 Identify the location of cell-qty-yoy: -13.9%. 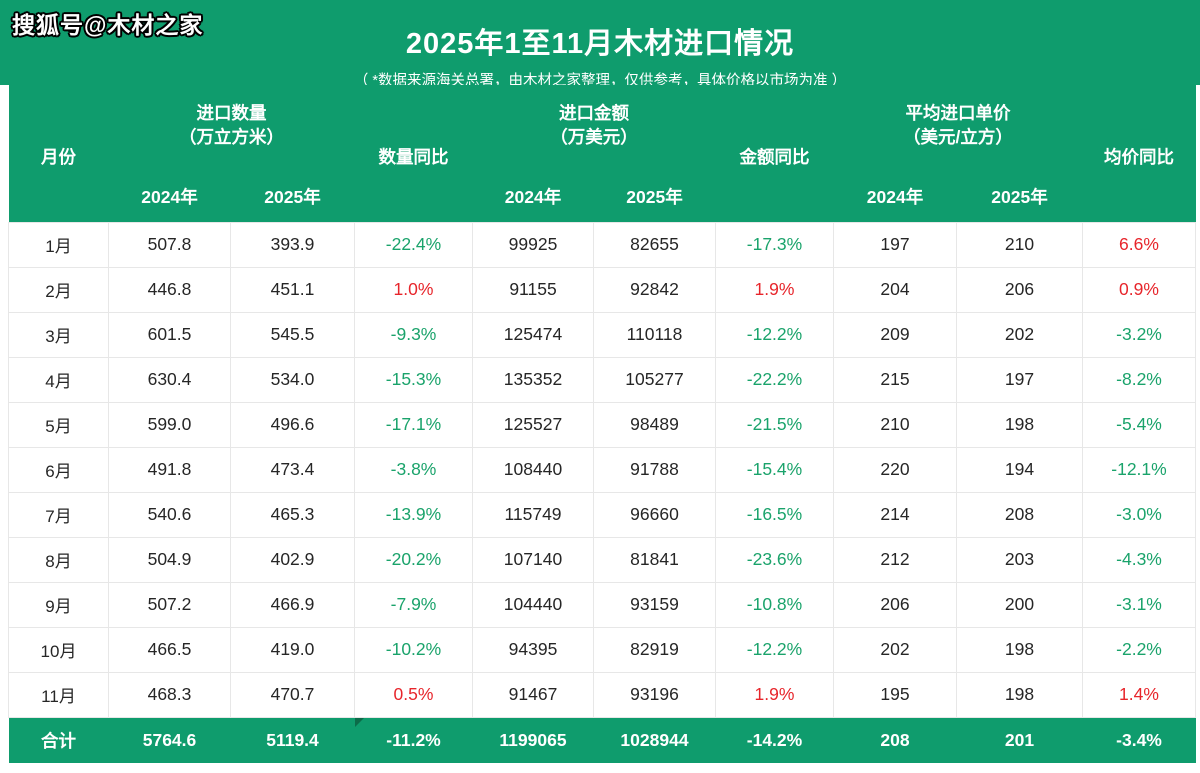
(413, 514).